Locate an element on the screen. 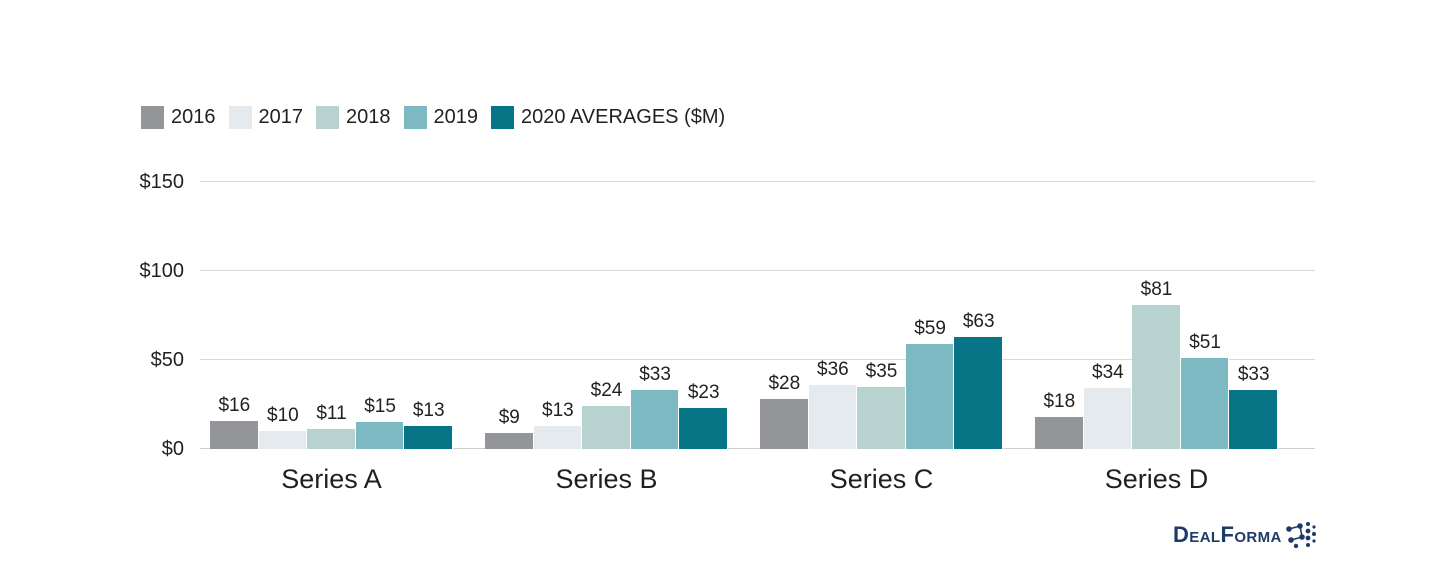 The image size is (1440, 579). bar-value-label: $15 is located at coordinates (380, 407).